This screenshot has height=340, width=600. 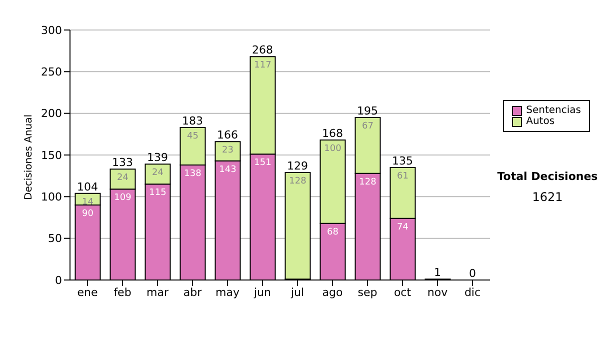 What do you see at coordinates (51, 72) in the screenshot?
I see `y-tick-label: 250` at bounding box center [51, 72].